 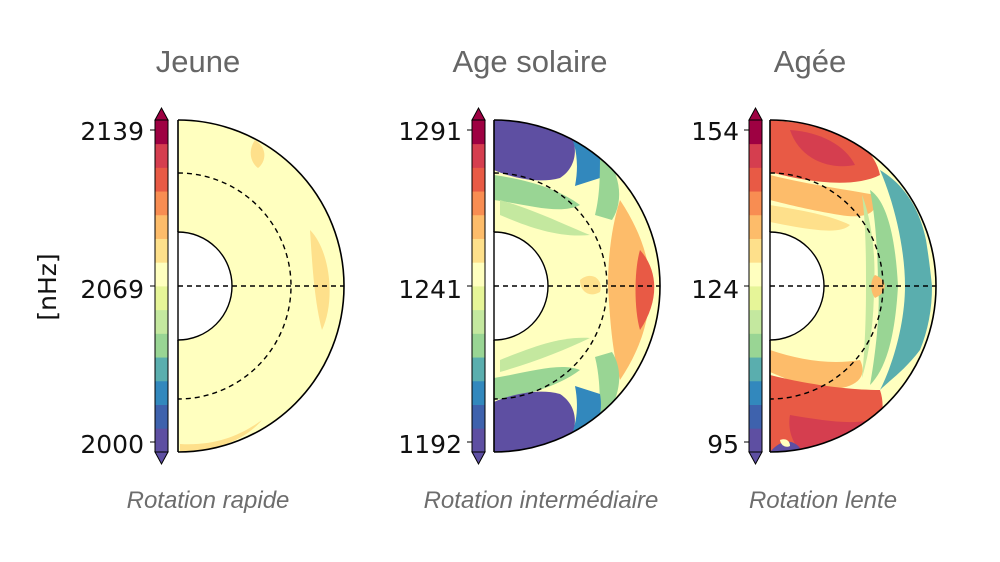 I want to click on colorbar-tick-max: 1291, so click(x=430, y=131).